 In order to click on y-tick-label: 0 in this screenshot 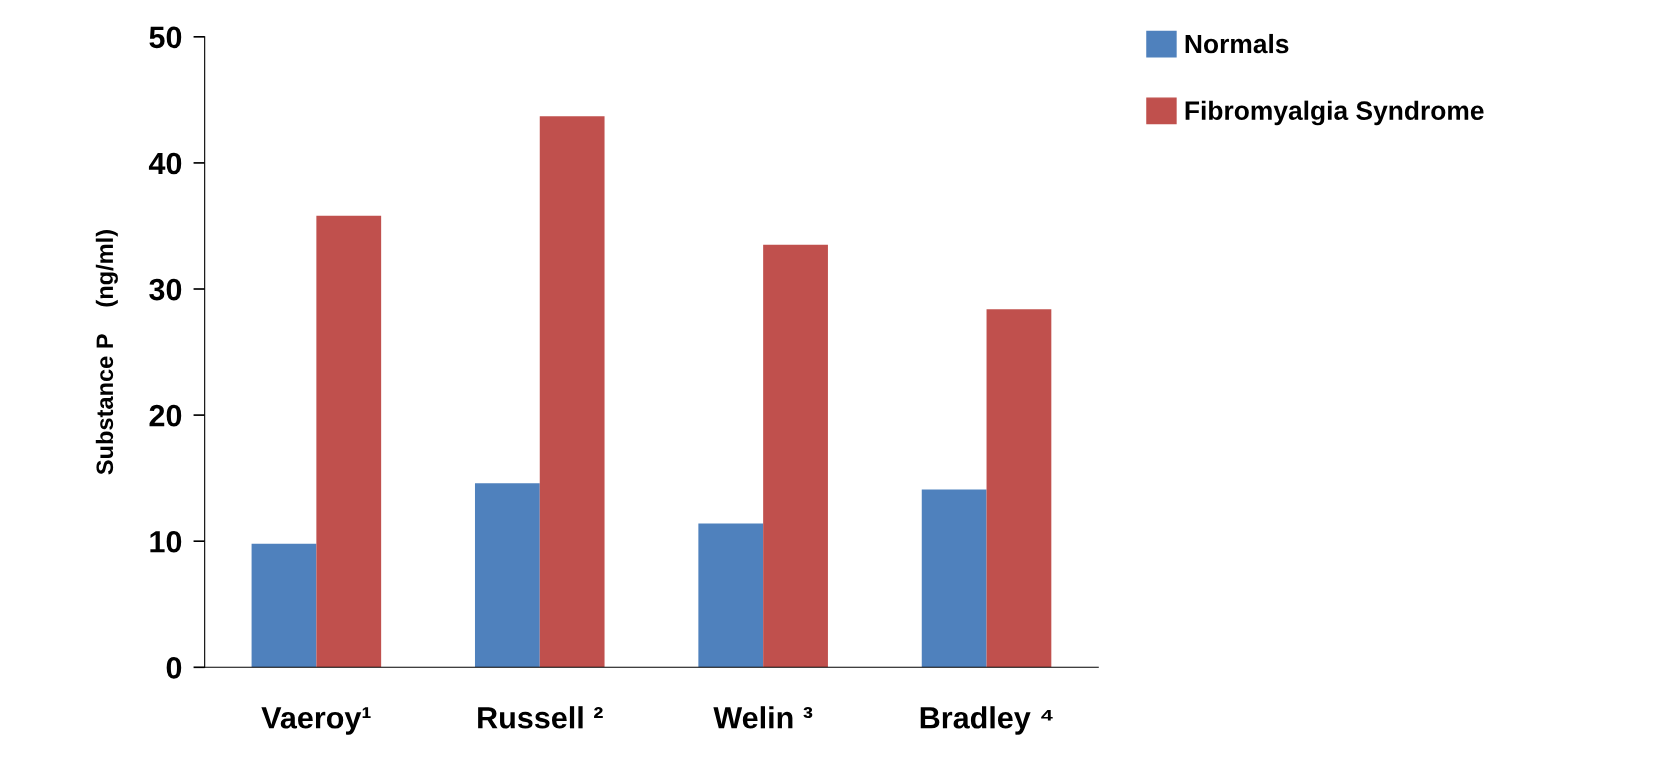, I will do `click(174, 668)`.